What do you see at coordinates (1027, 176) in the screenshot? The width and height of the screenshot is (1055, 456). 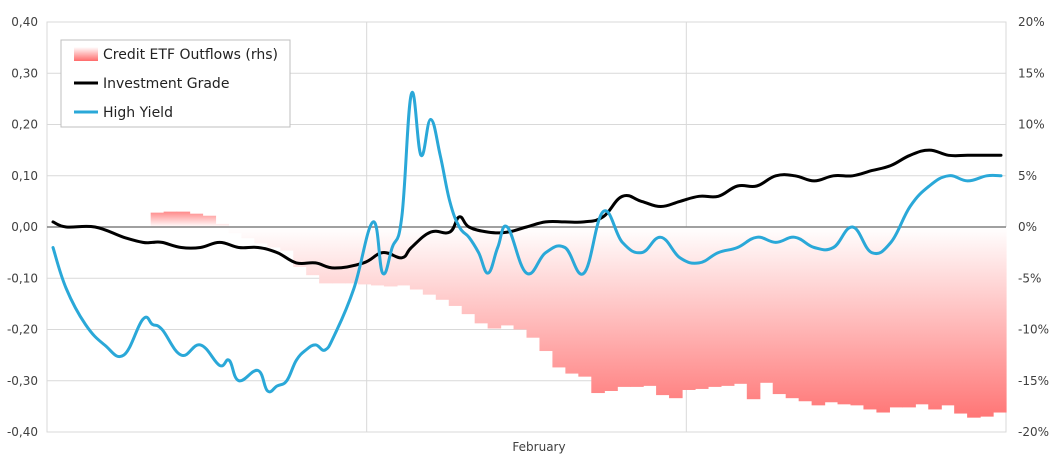 I see `right-tick-label: 5%` at bounding box center [1027, 176].